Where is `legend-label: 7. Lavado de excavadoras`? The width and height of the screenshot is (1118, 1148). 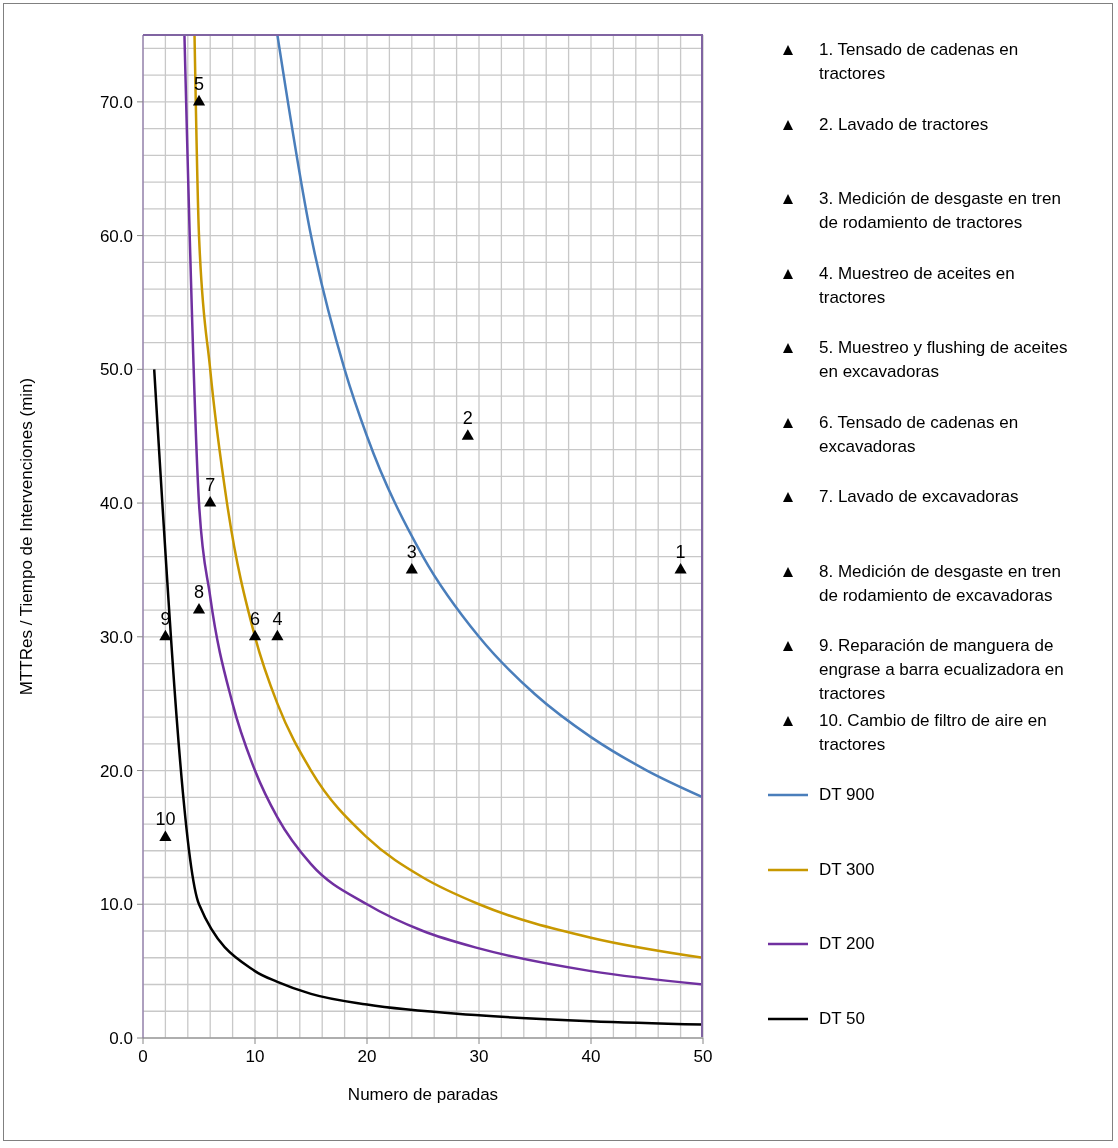 legend-label: 7. Lavado de excavadoras is located at coordinates (919, 497).